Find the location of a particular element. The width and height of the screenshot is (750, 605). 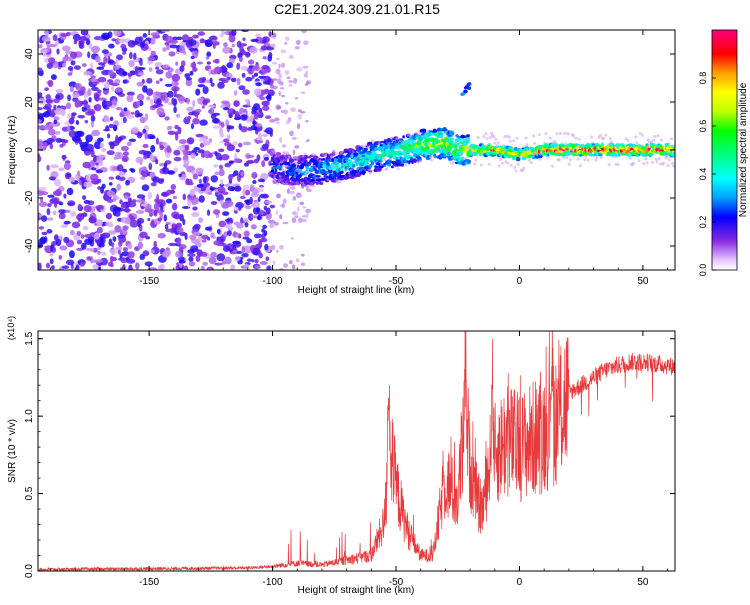

x-tick-label: -50 is located at coordinates (396, 281).